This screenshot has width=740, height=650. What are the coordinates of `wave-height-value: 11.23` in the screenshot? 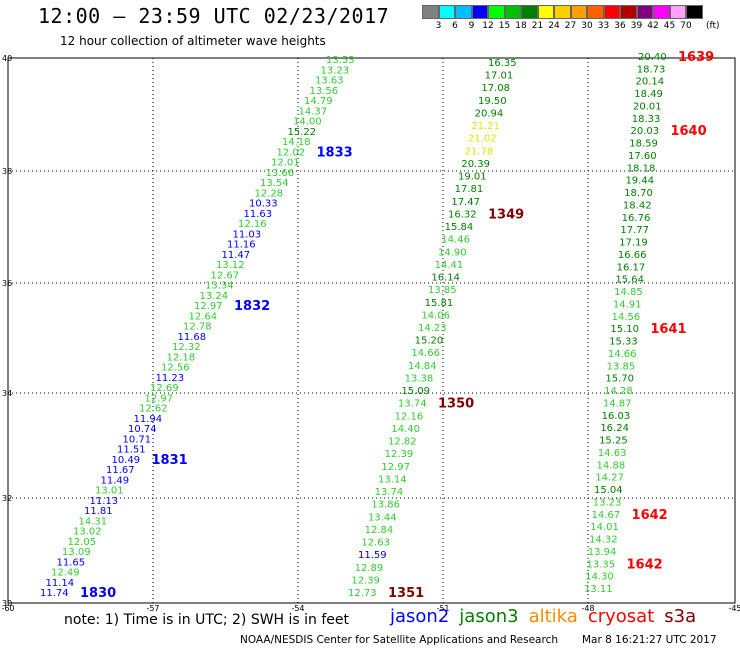 It's located at (170, 378).